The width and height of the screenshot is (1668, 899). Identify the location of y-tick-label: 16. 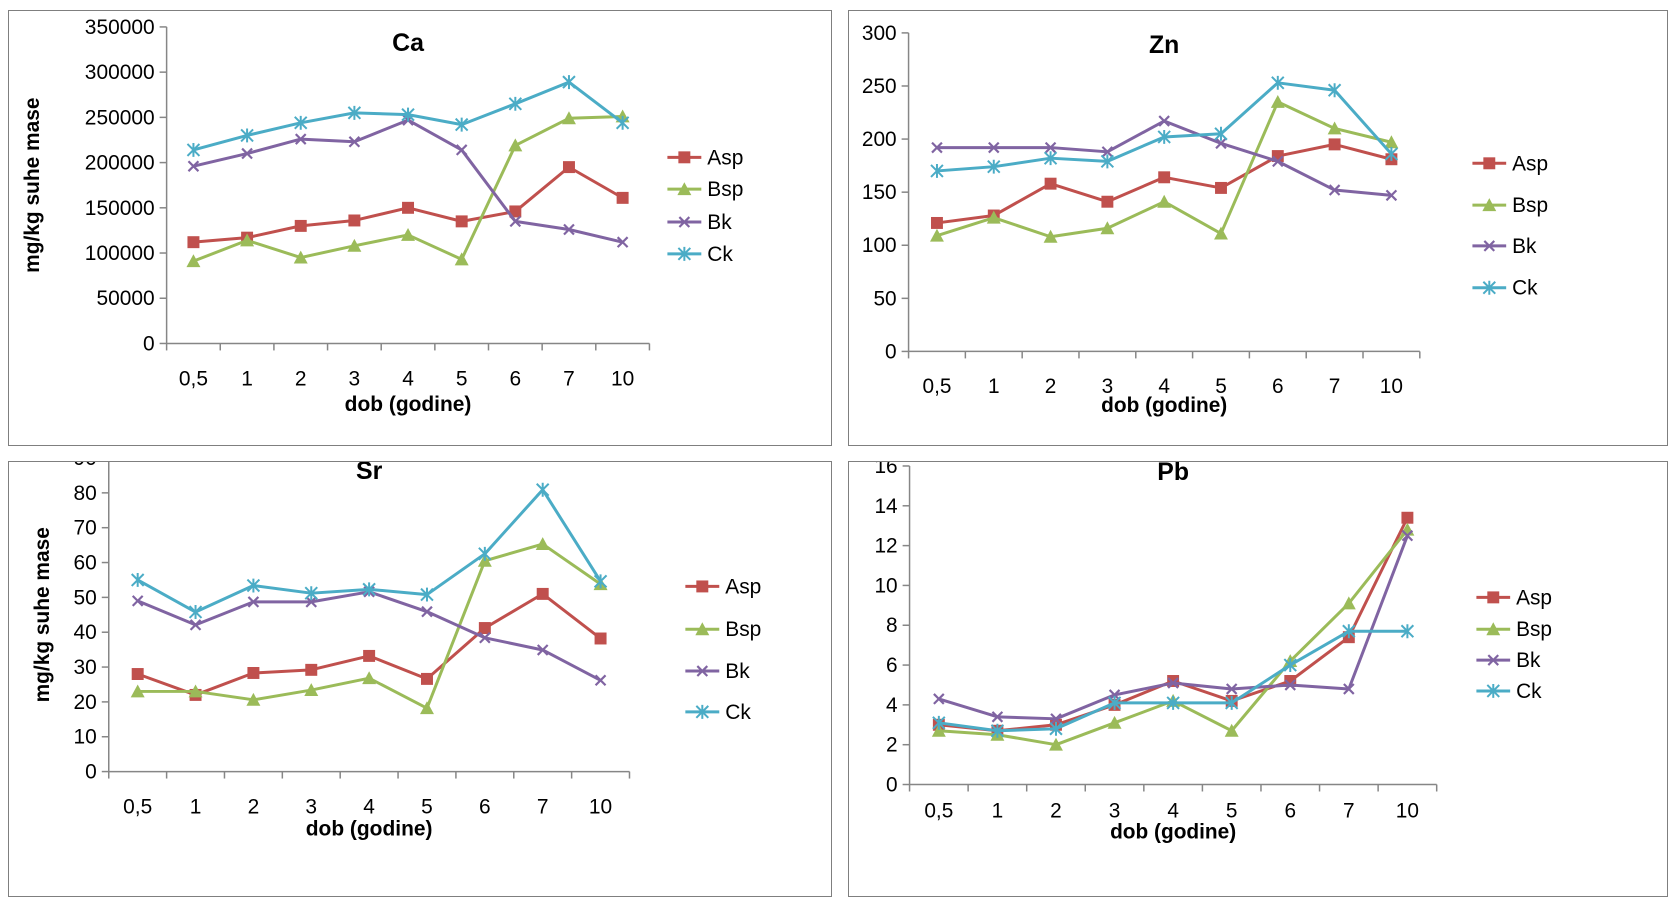
(885, 470).